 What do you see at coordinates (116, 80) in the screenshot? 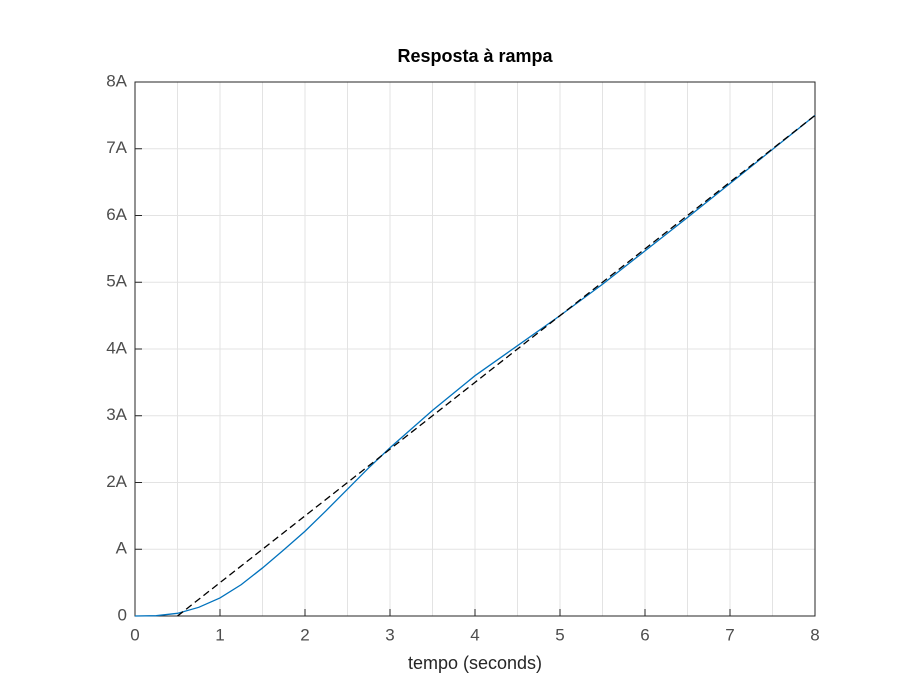
I see `y-tick-label: 8A` at bounding box center [116, 80].